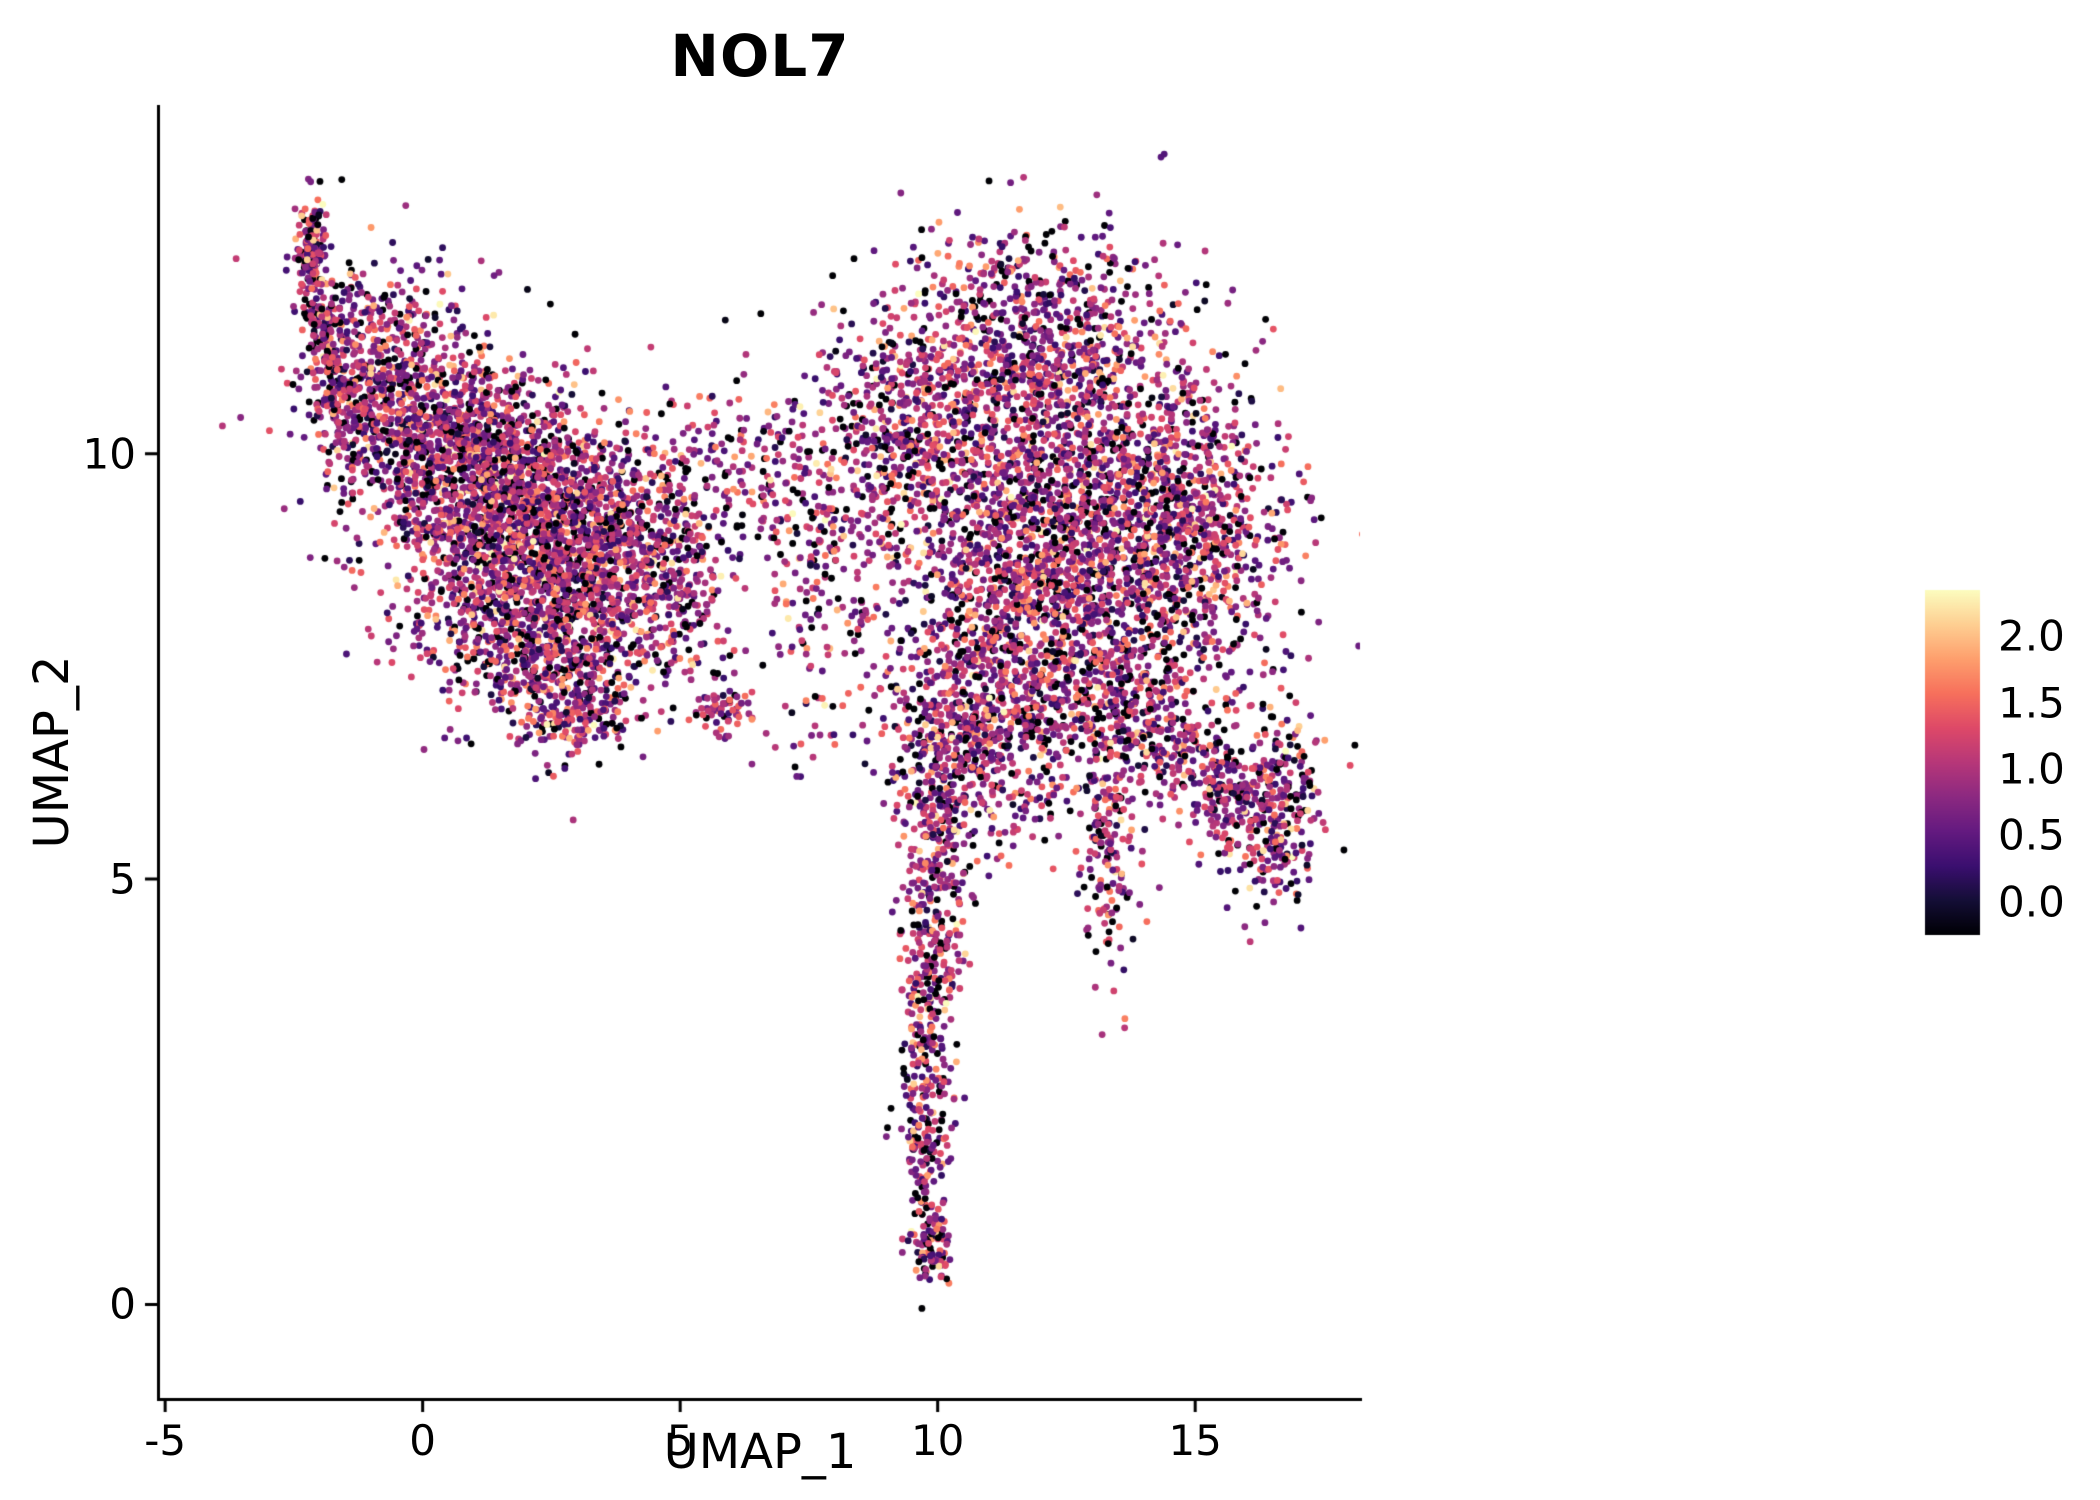 Image resolution: width=2100 pixels, height=1500 pixels. Describe the element at coordinates (423, 1440) in the screenshot. I see `x-axis-tick-label: 0` at that location.